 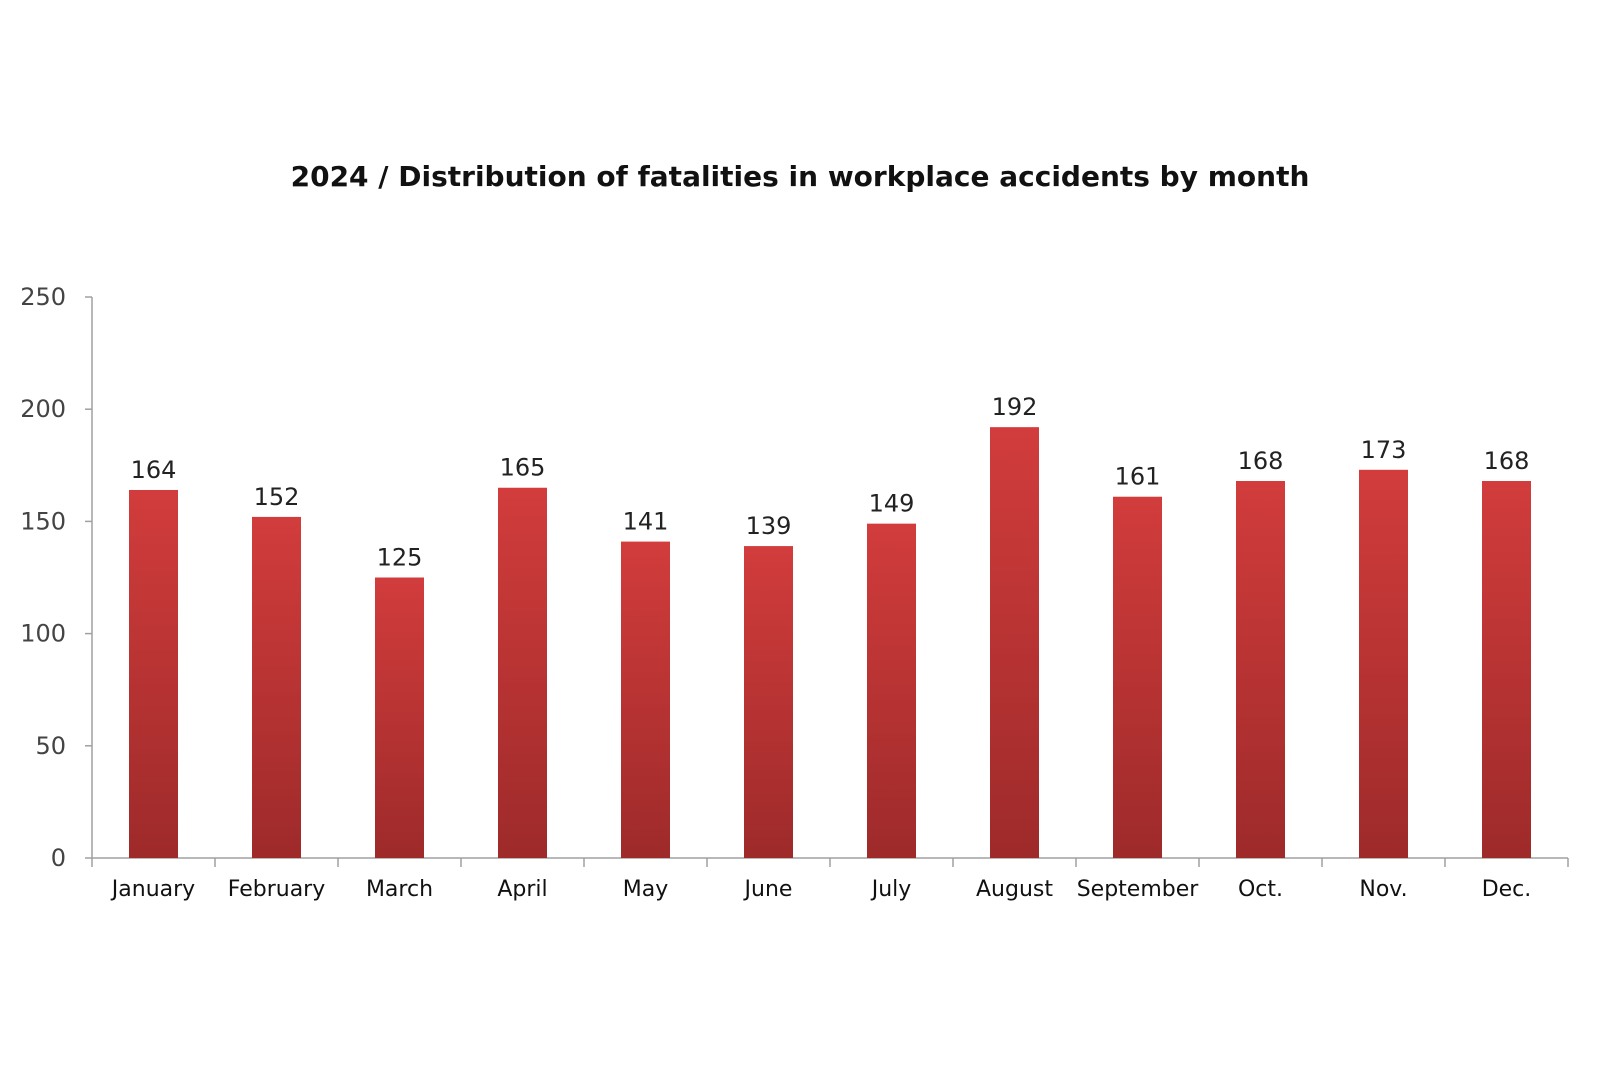 What do you see at coordinates (523, 468) in the screenshot?
I see `bar-value-label: 165` at bounding box center [523, 468].